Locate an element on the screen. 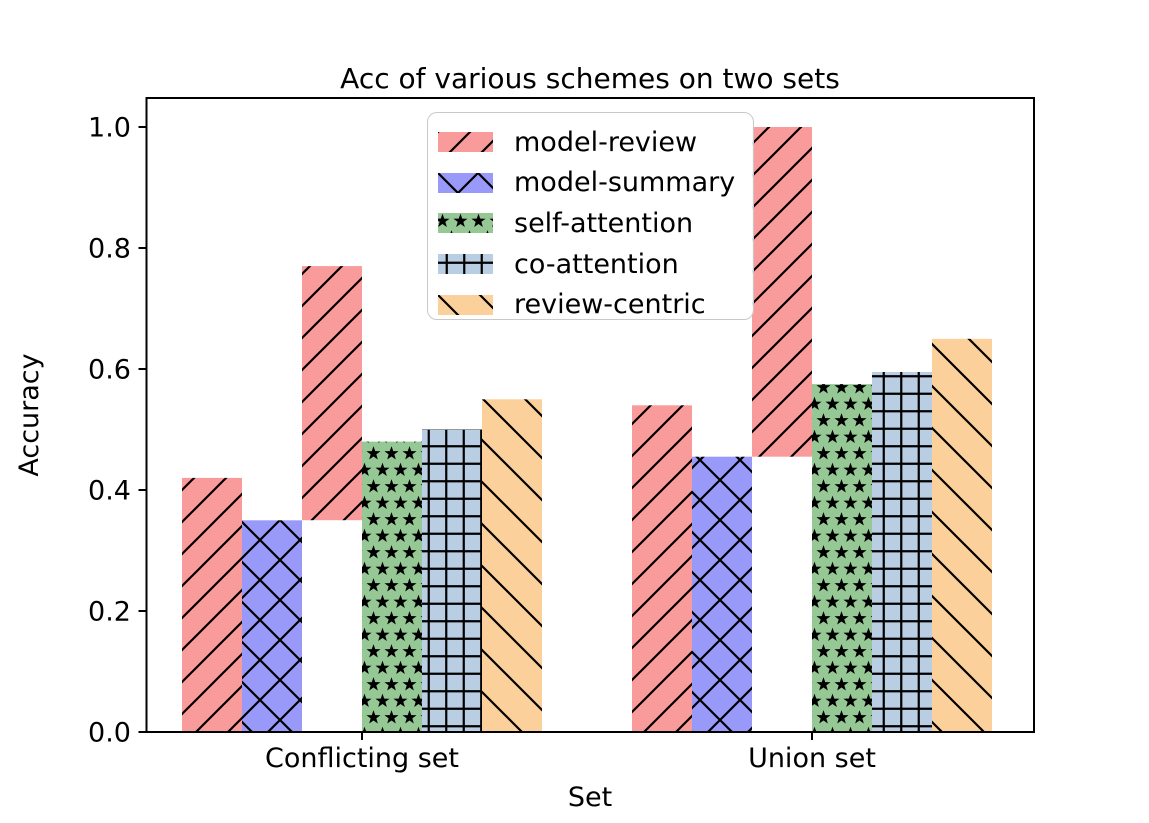 The width and height of the screenshot is (1149, 823). x-tick-label-union-set: Union set is located at coordinates (812, 758).